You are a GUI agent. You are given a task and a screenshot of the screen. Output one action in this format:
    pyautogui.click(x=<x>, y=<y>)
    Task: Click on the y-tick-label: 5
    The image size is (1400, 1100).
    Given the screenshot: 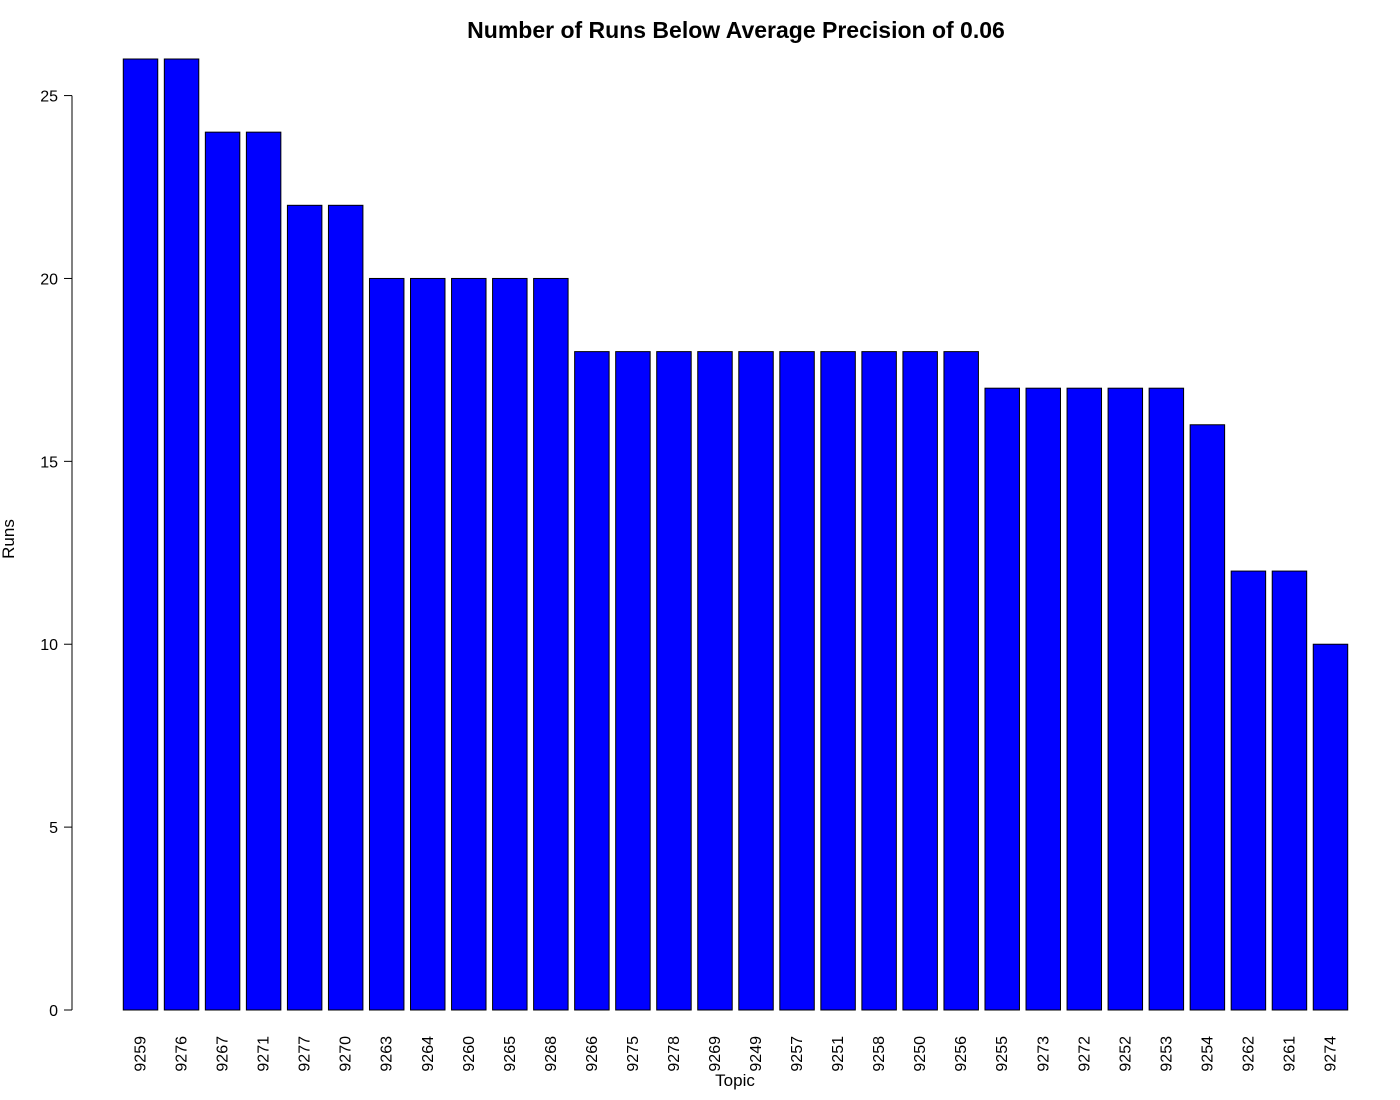 What is the action you would take?
    pyautogui.click(x=53, y=828)
    